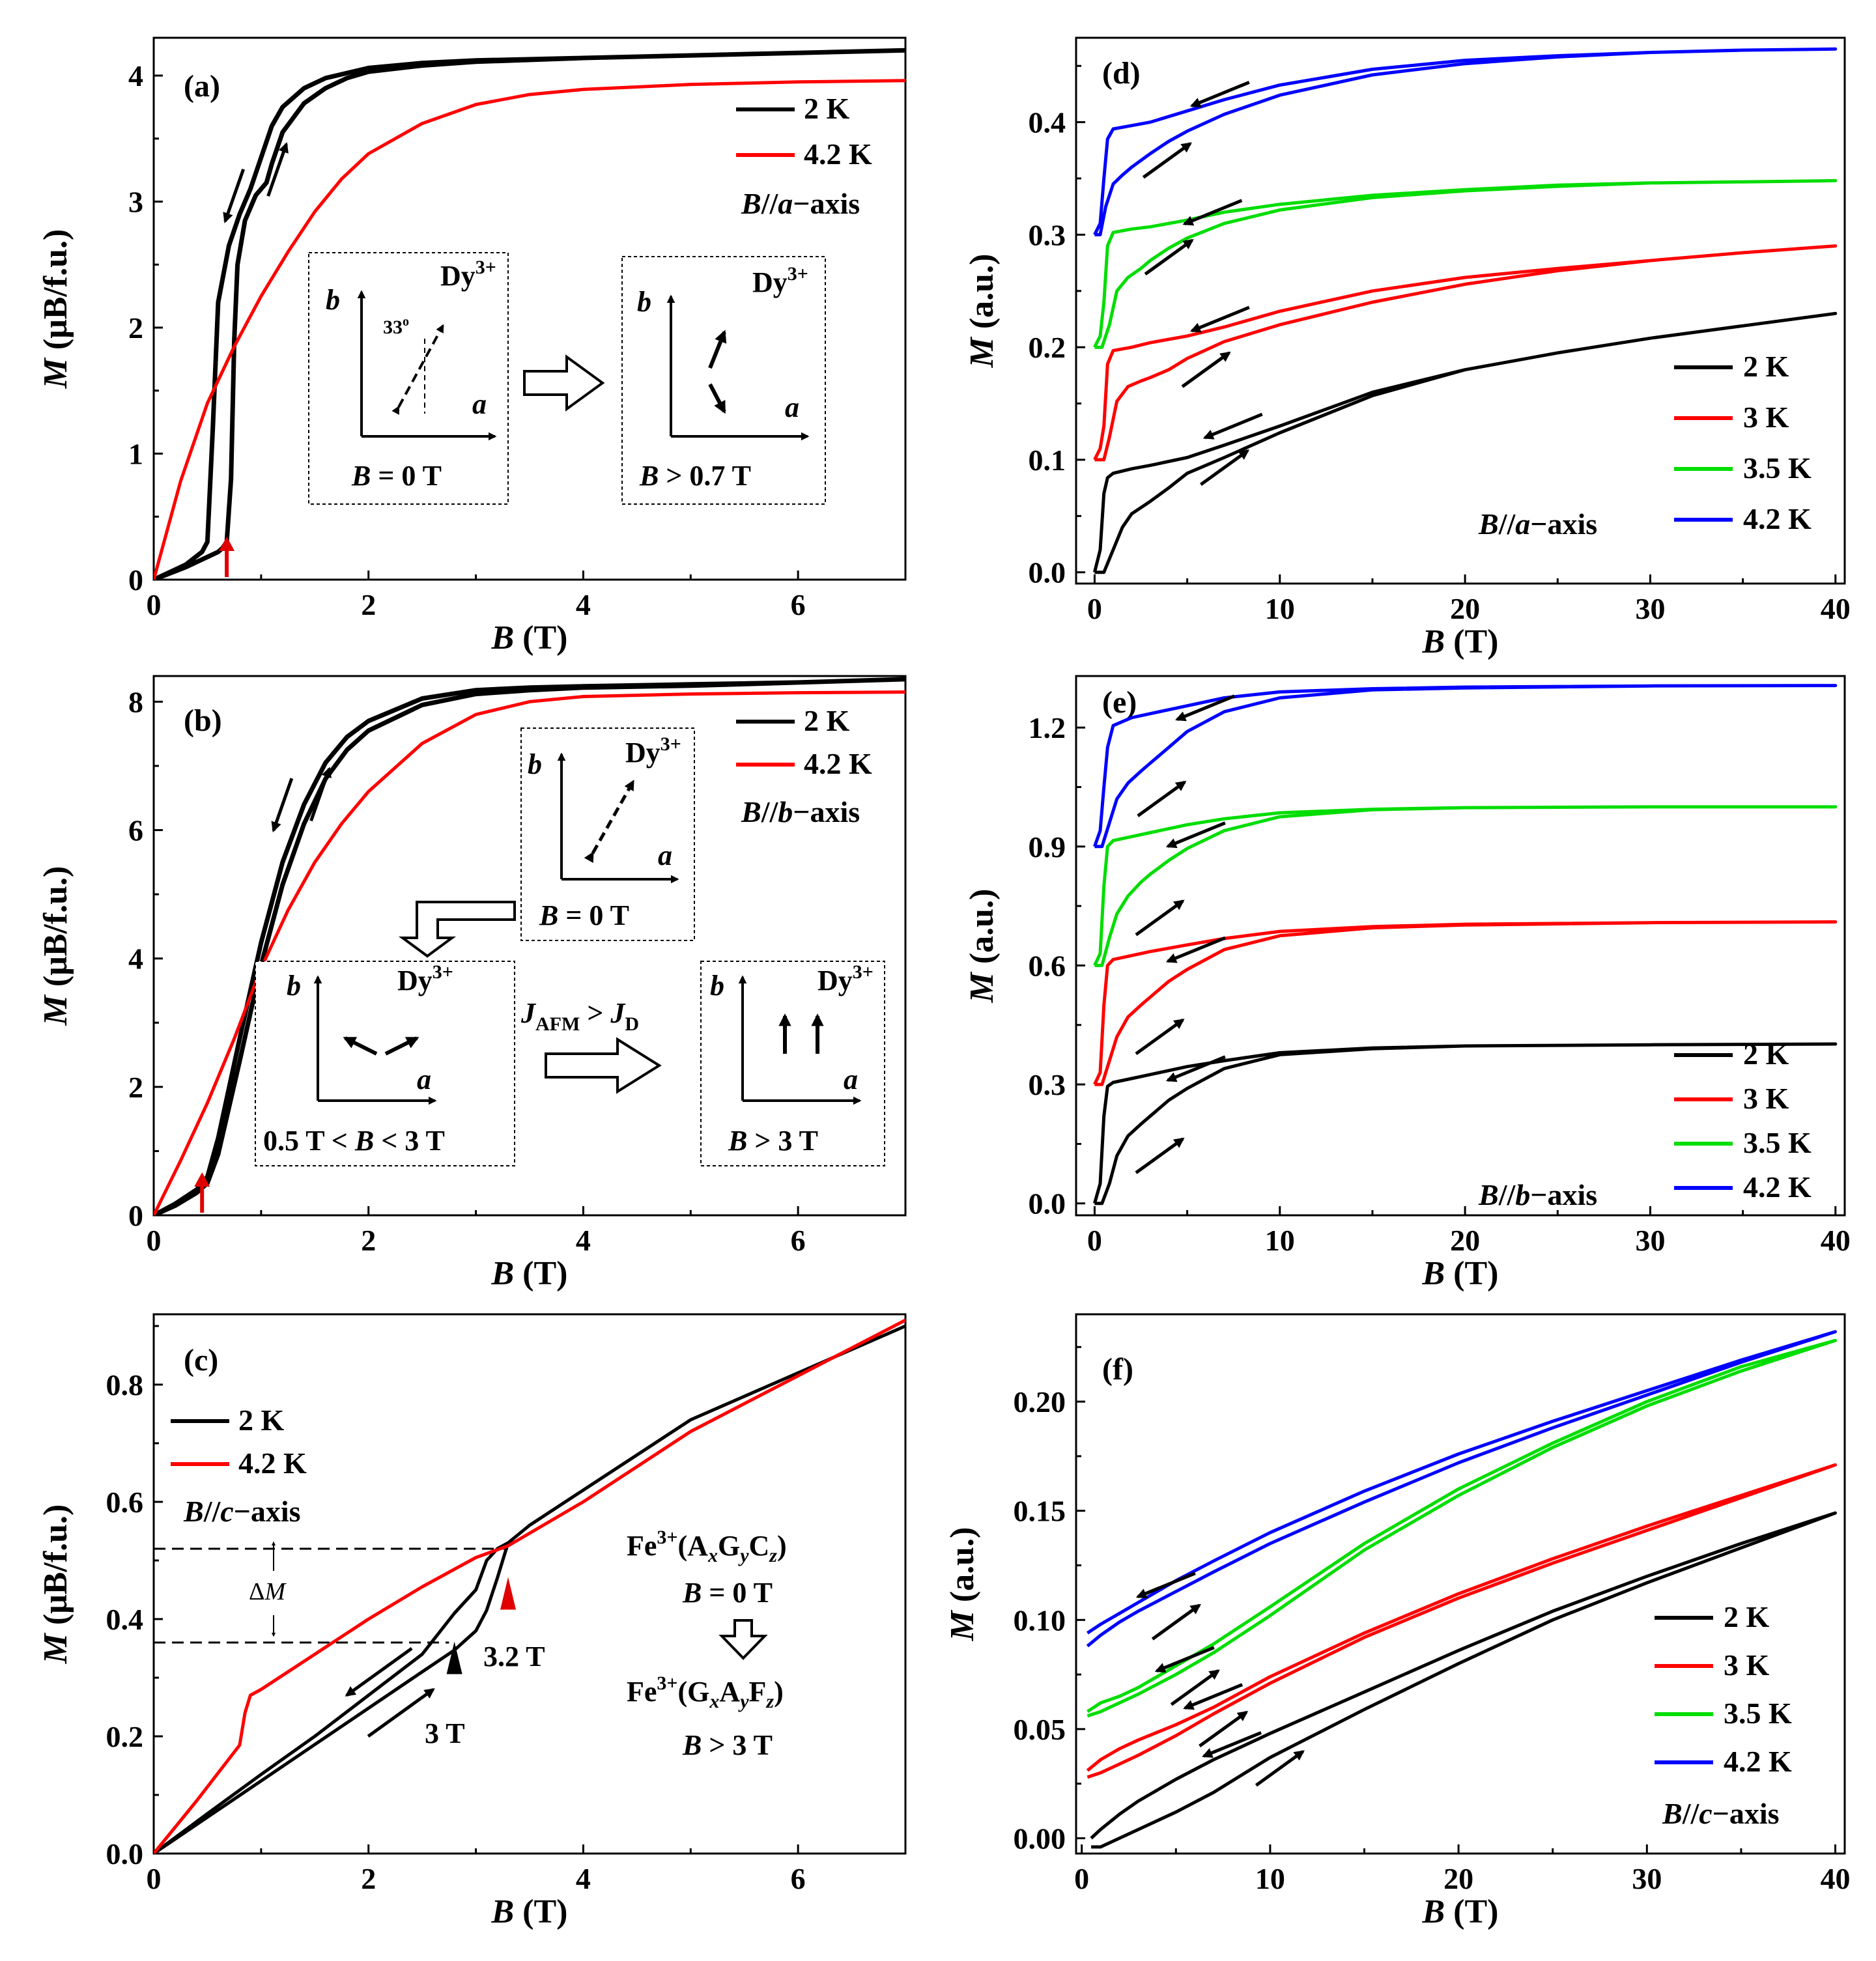 The image size is (1876, 1961). I want to click on y-tick-label-c-4: 0.8, so click(125, 1385).